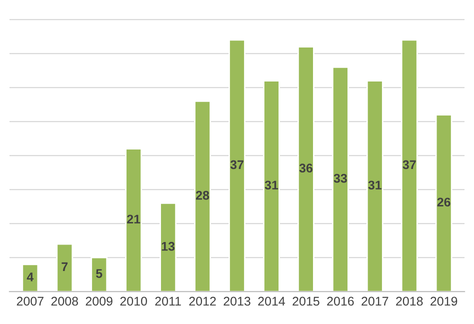 This screenshot has width=474, height=324. I want to click on data-label: 21, so click(133, 219).